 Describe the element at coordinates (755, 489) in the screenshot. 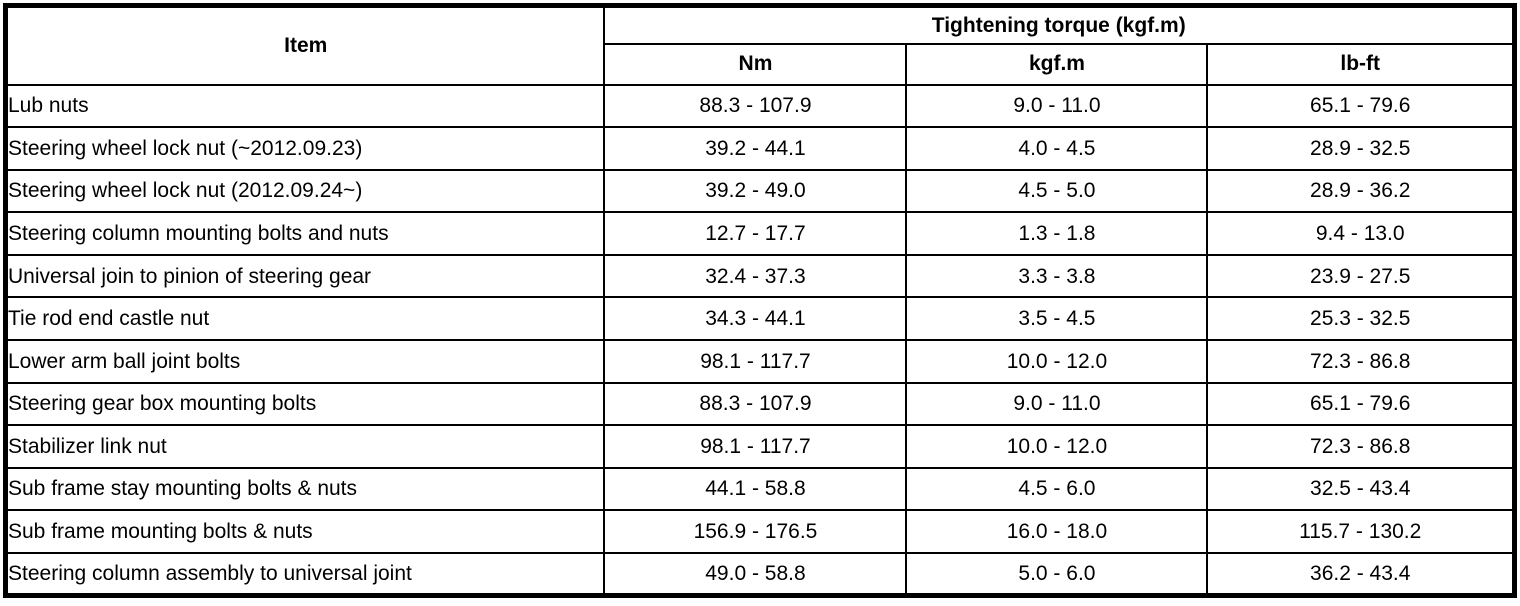

I see `nm-cell: 44.1 - 58.8` at that location.